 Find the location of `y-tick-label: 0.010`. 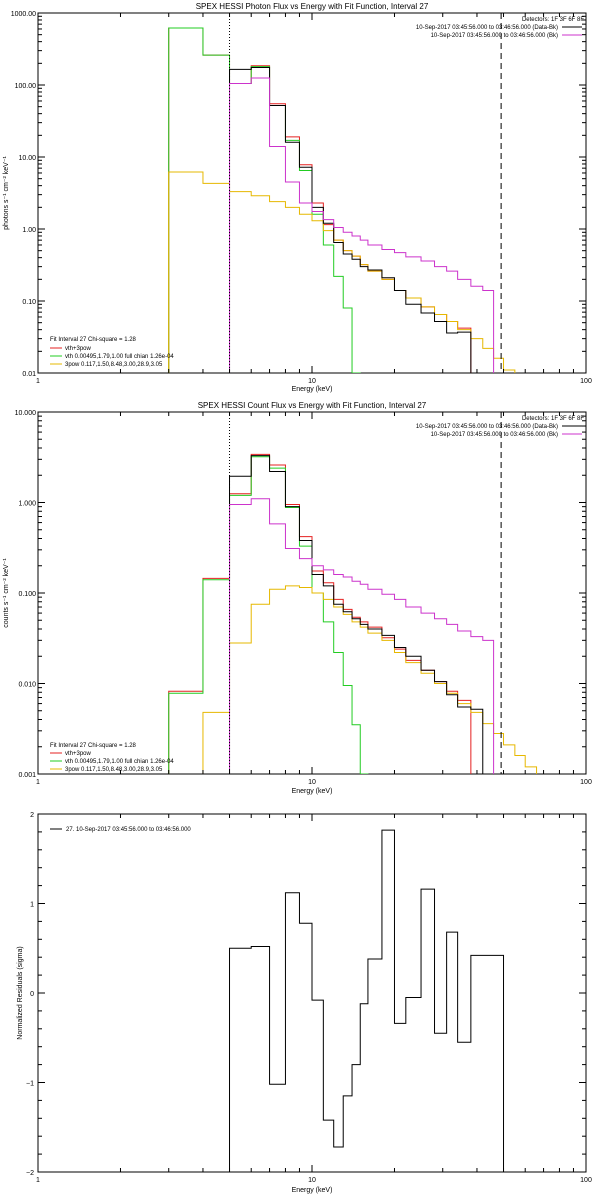

y-tick-label: 0.010 is located at coordinates (27, 685).